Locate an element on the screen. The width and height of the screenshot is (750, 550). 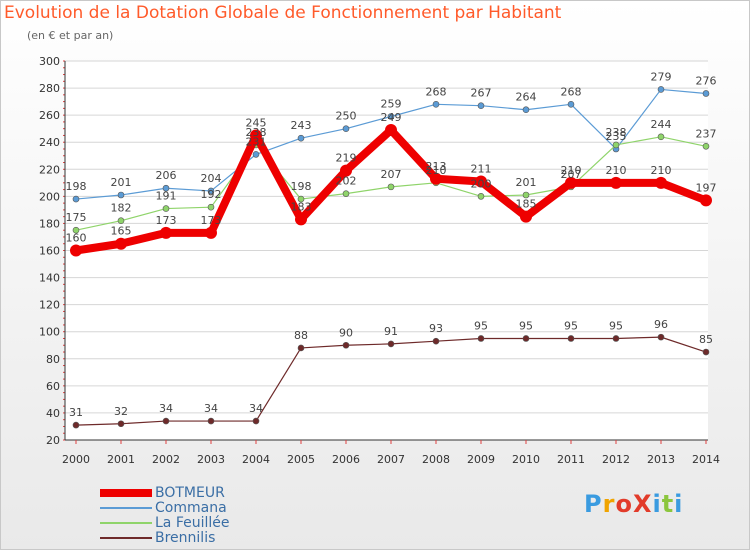
x-tick-label: 2008 is located at coordinates (436, 459).